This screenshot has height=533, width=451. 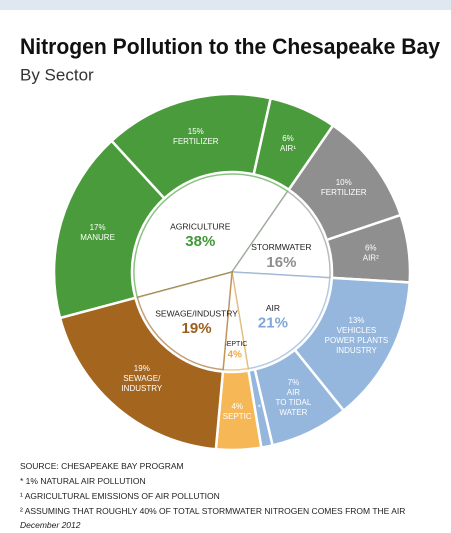 What do you see at coordinates (281, 262) in the screenshot?
I see `inner-value: 16%` at bounding box center [281, 262].